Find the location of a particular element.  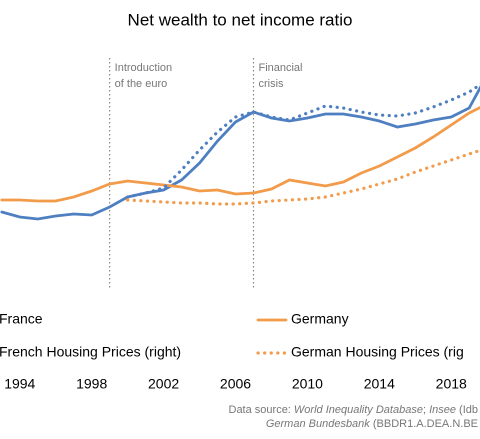

x-tick-label: 2018 is located at coordinates (451, 384).